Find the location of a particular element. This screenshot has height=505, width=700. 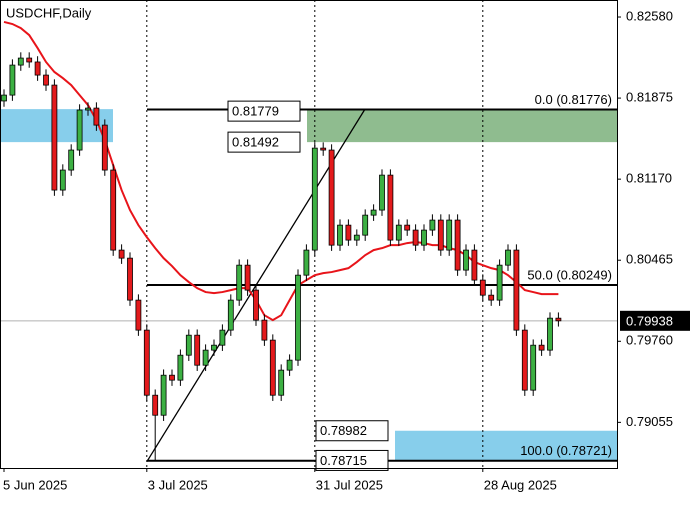

price-label: 0.81492 is located at coordinates (255, 142).